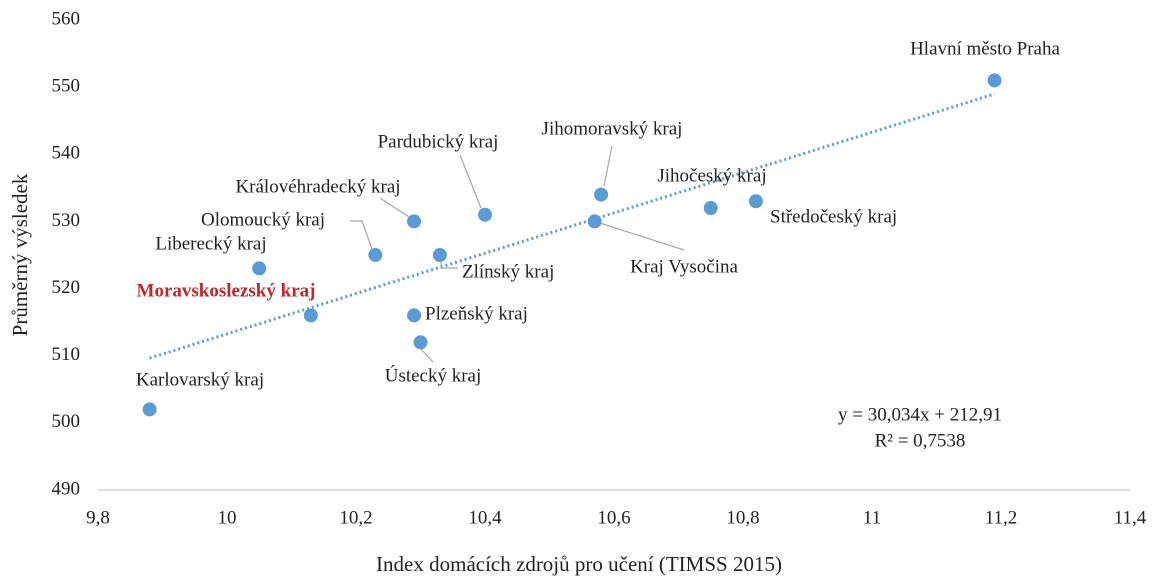 This screenshot has width=1158, height=583. What do you see at coordinates (227, 517) in the screenshot?
I see `x-tick-label: 10` at bounding box center [227, 517].